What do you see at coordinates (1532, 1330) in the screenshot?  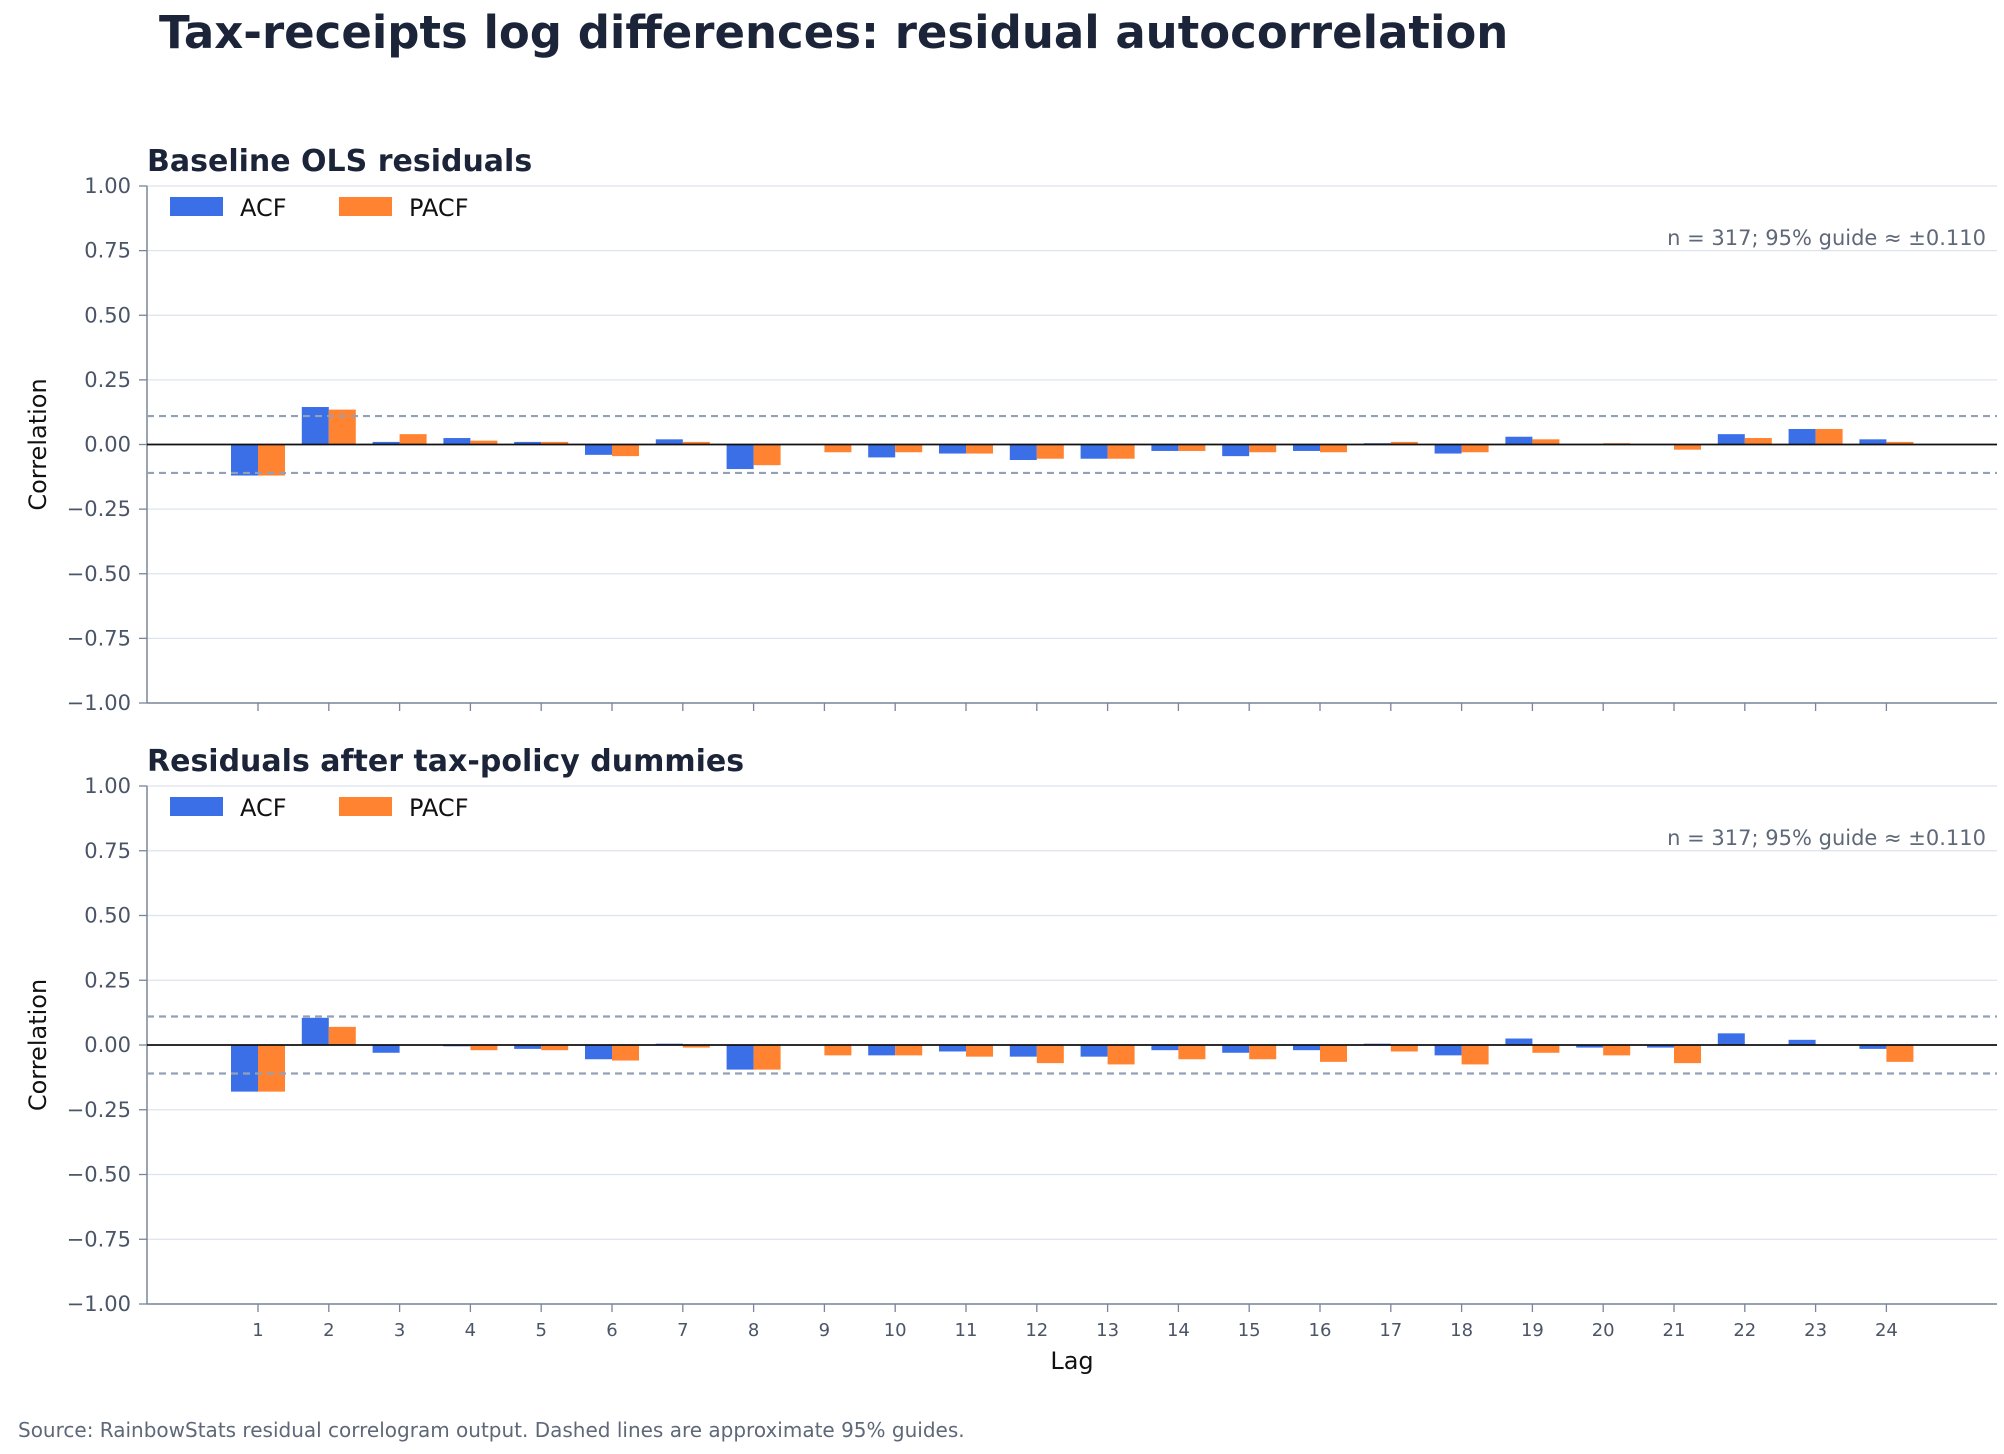 I see `x-tick-label: 19` at bounding box center [1532, 1330].